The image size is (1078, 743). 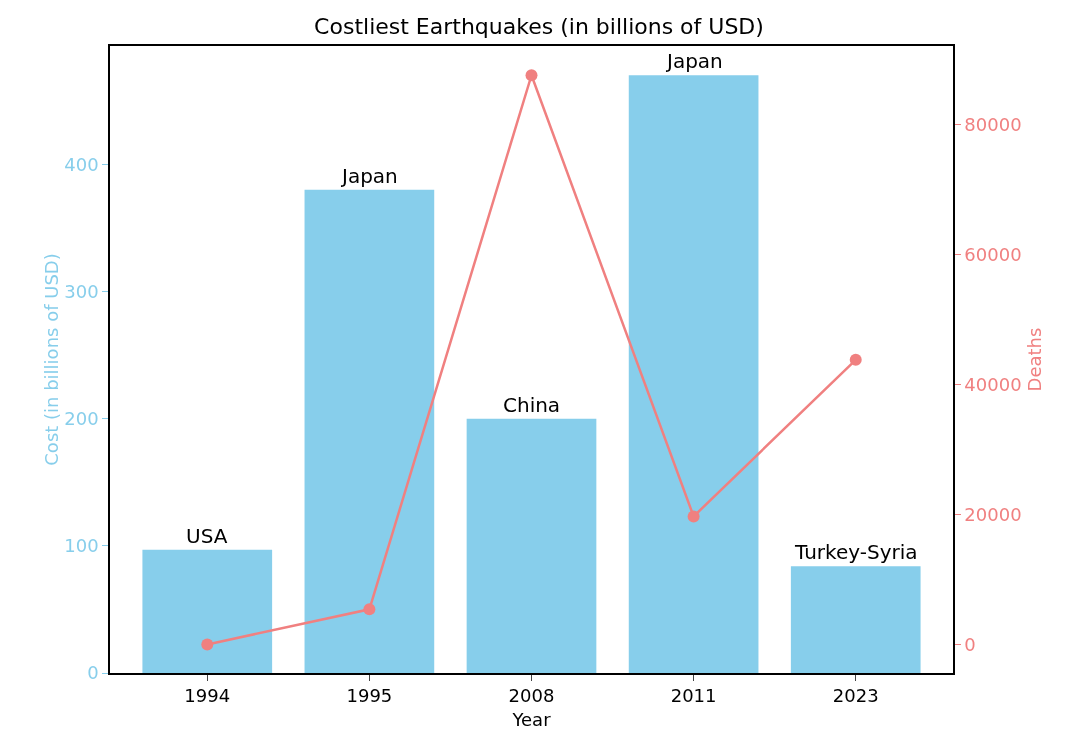 I want to click on y-tick-label: 100, so click(x=81, y=546).